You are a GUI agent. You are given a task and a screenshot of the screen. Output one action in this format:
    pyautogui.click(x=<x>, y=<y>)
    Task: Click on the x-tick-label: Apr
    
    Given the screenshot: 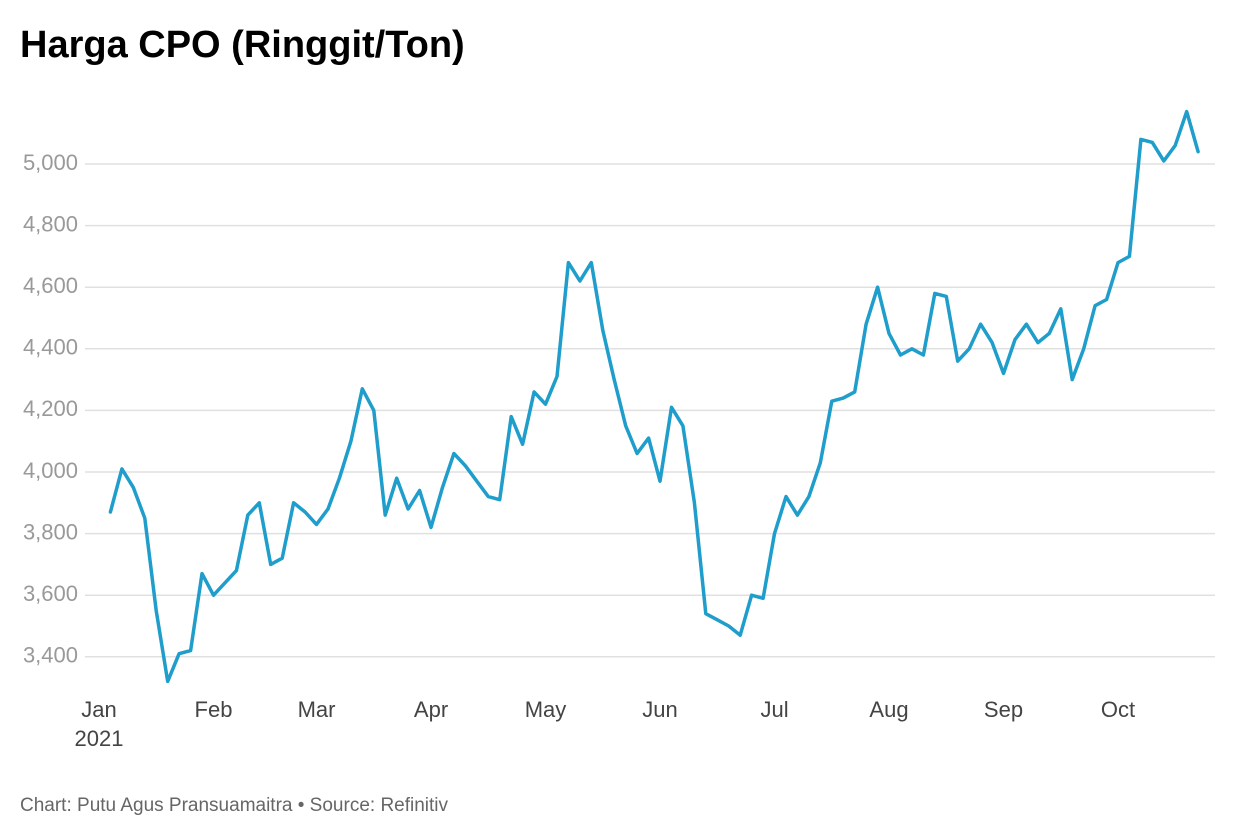 What is the action you would take?
    pyautogui.click(x=431, y=709)
    